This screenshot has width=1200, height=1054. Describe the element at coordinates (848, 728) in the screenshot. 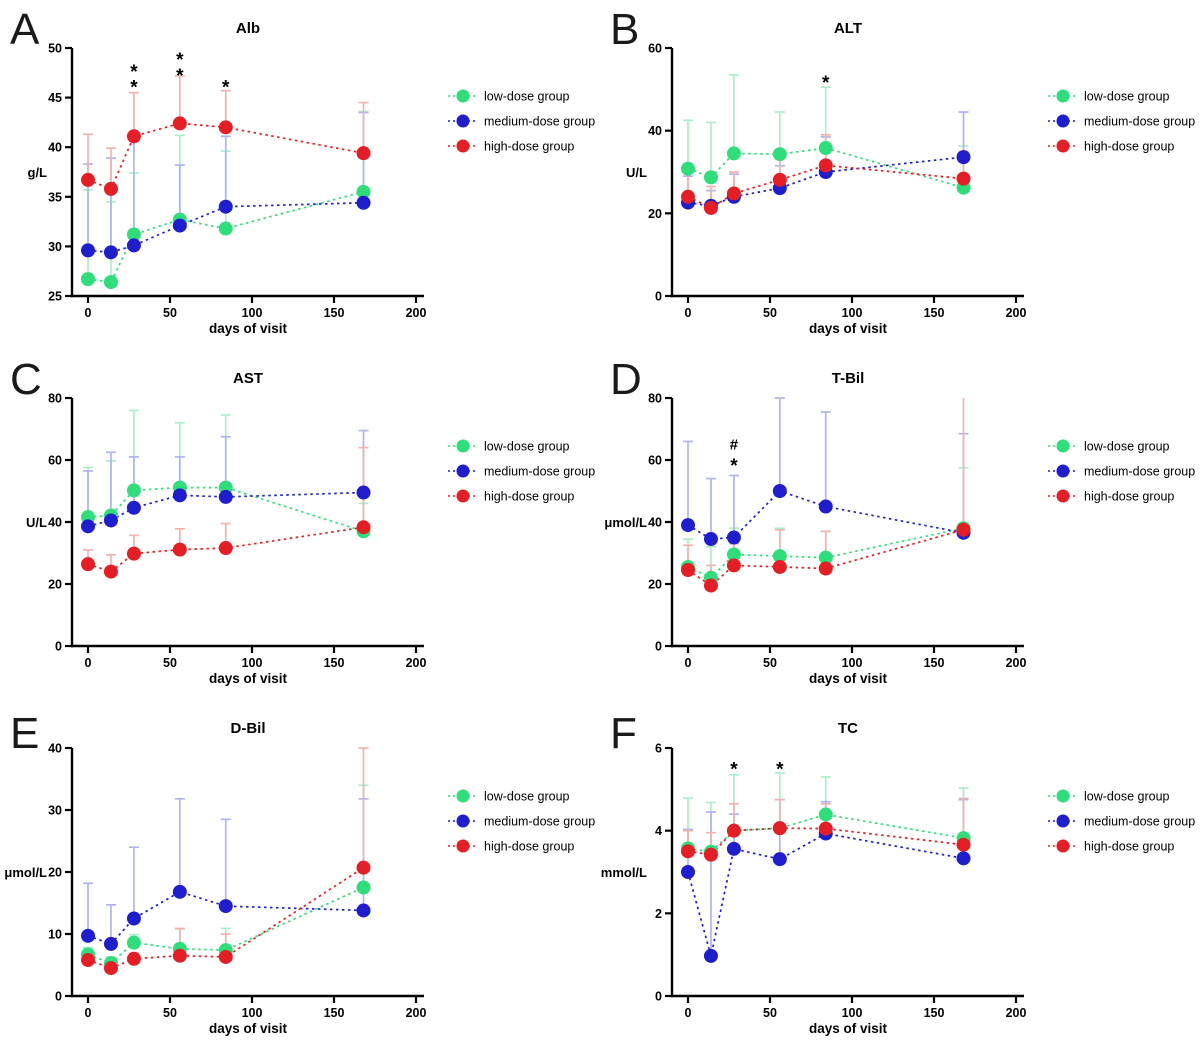

I see `chart-title: TC` at that location.